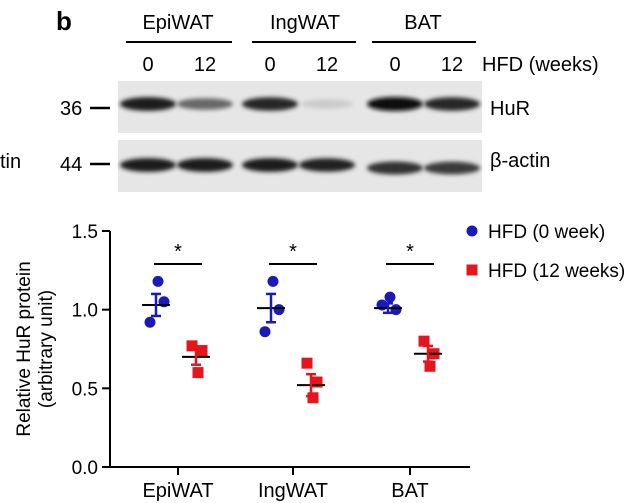 The image size is (640, 503). Describe the element at coordinates (305, 23) in the screenshot. I see `blot-group-label: IngWAT` at that location.